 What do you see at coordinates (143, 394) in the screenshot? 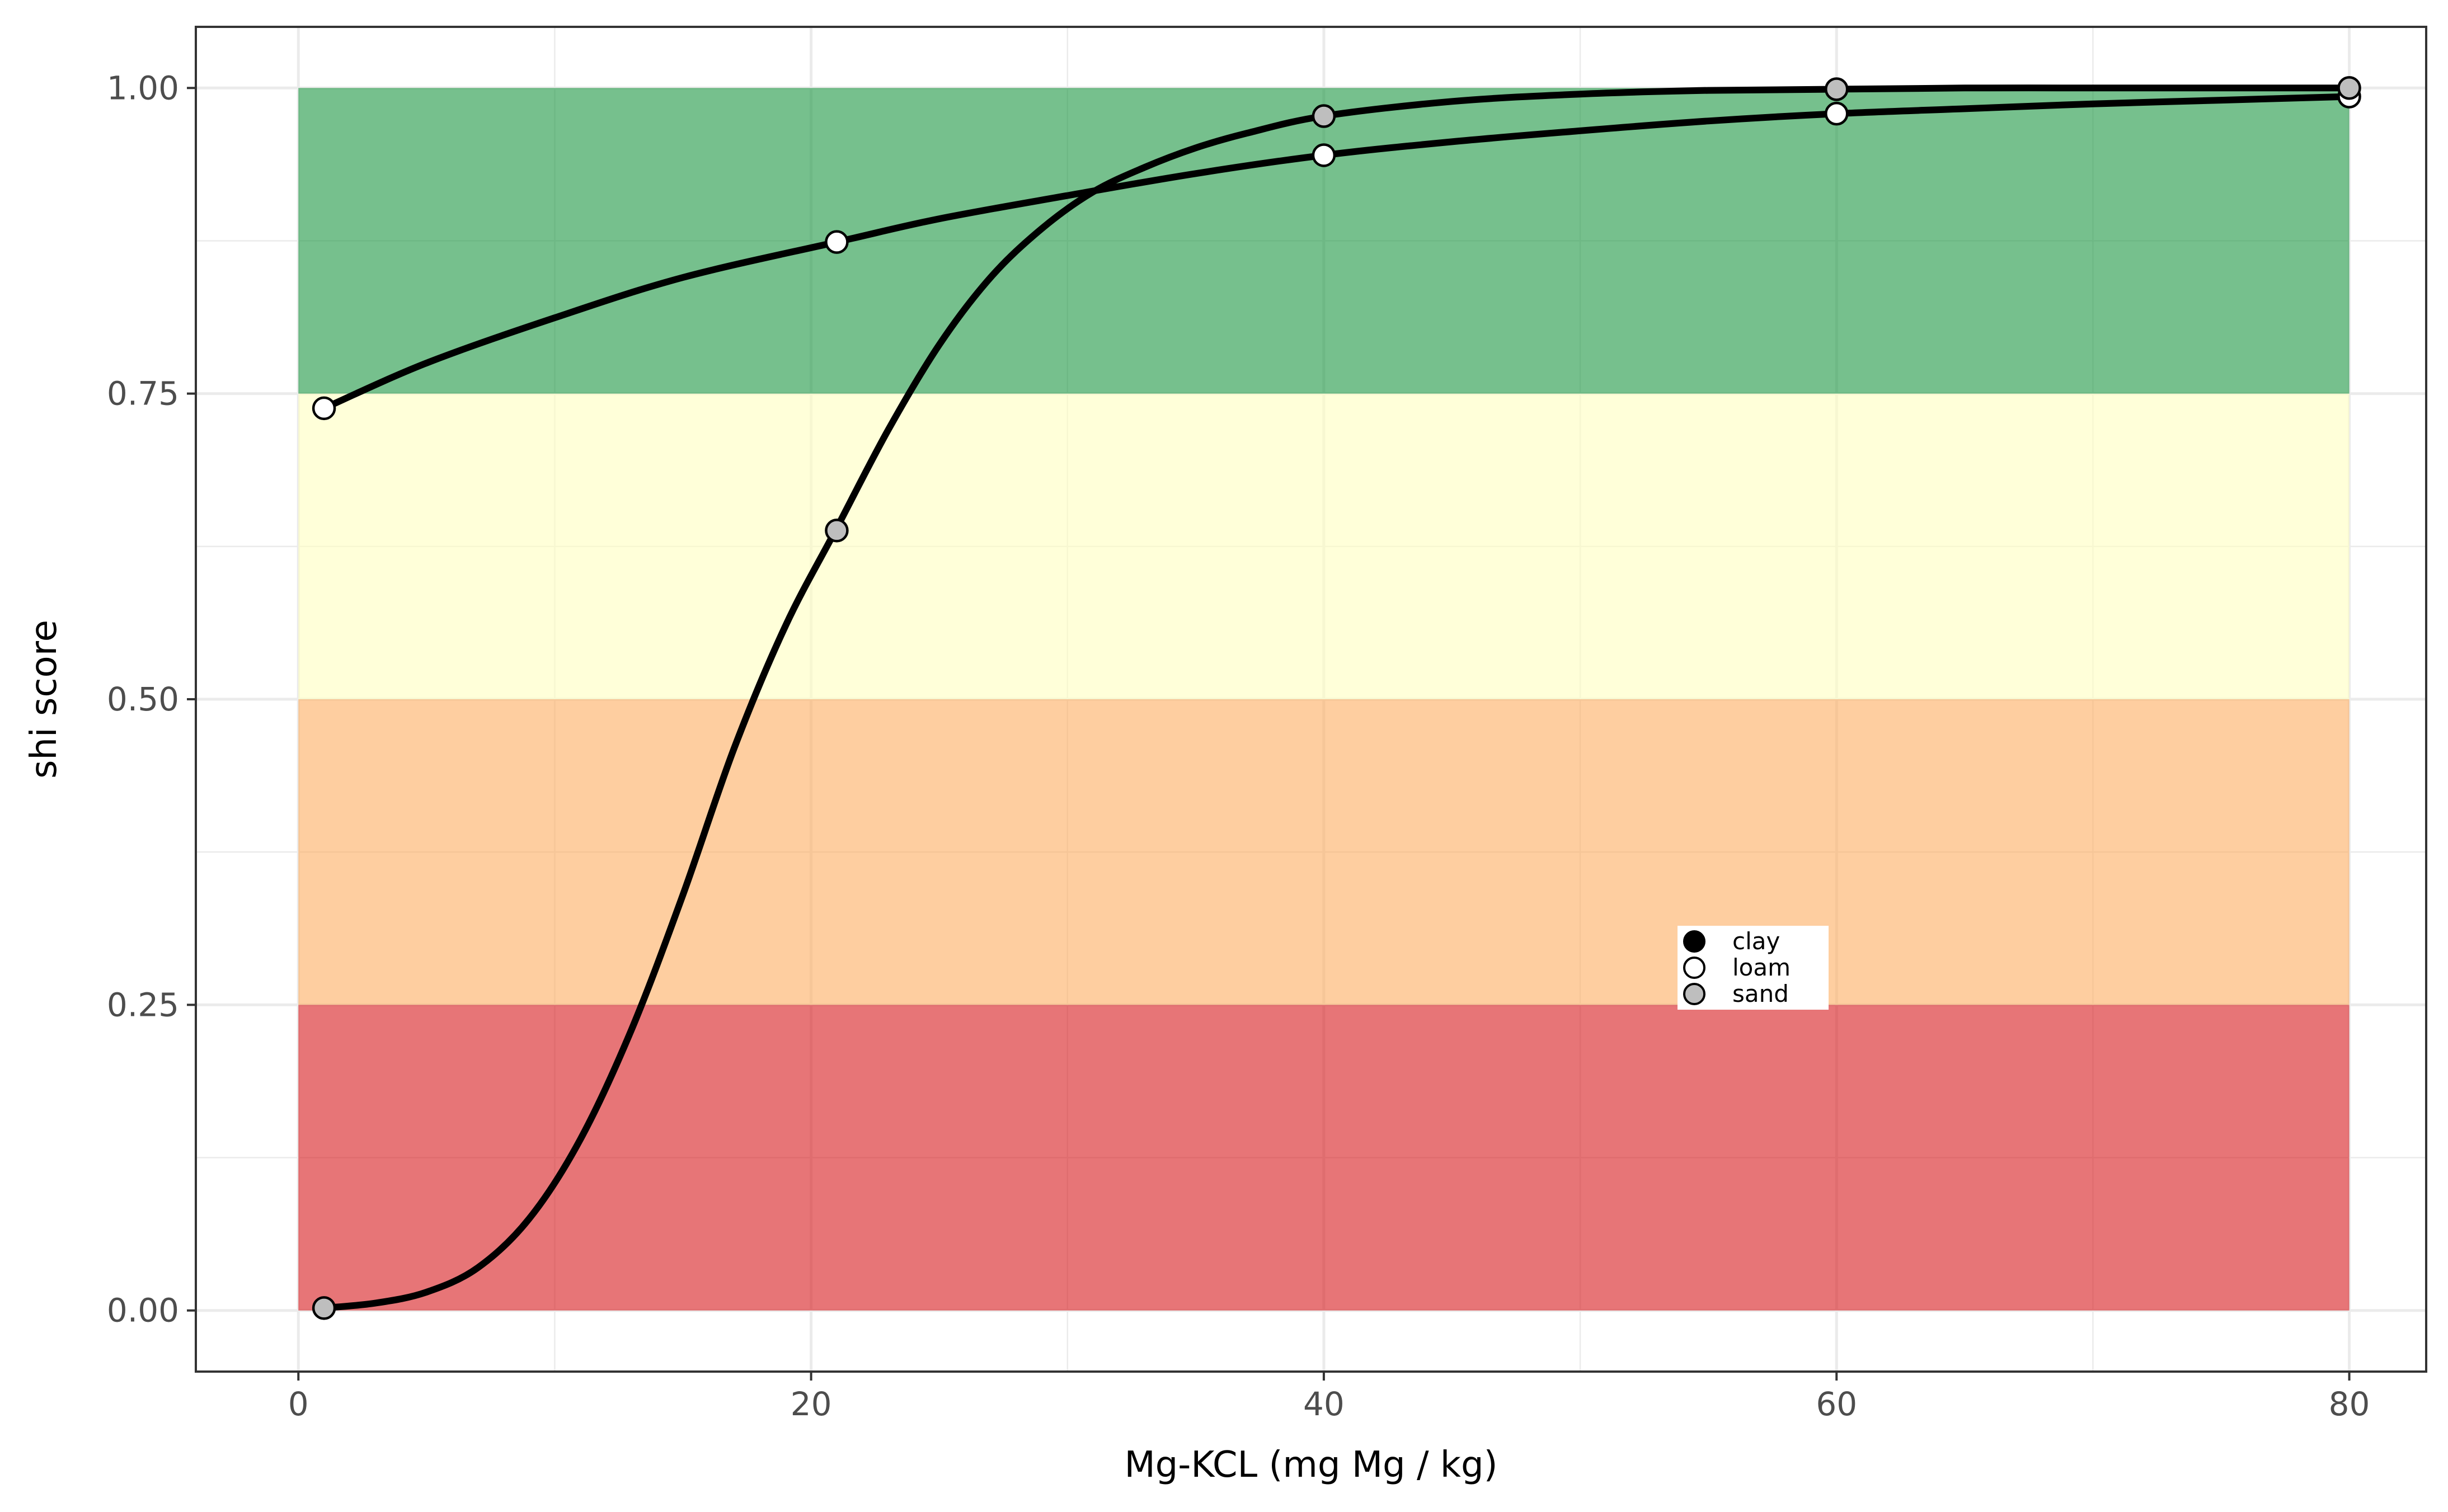
I see `y-tick-label: 0.75` at bounding box center [143, 394].